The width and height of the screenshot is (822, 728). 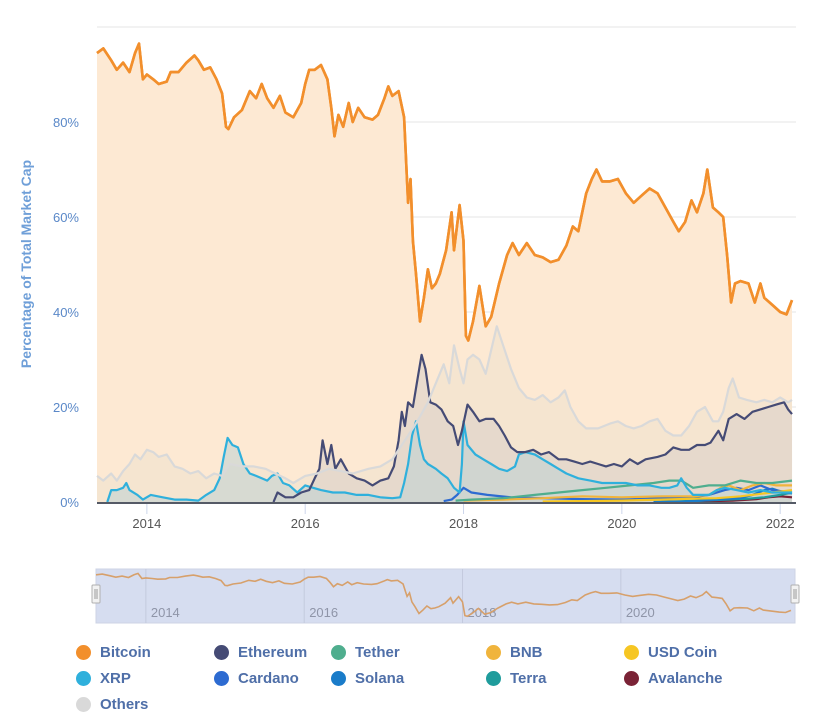 I want to click on legend-item-bnb: BNB, so click(x=514, y=652).